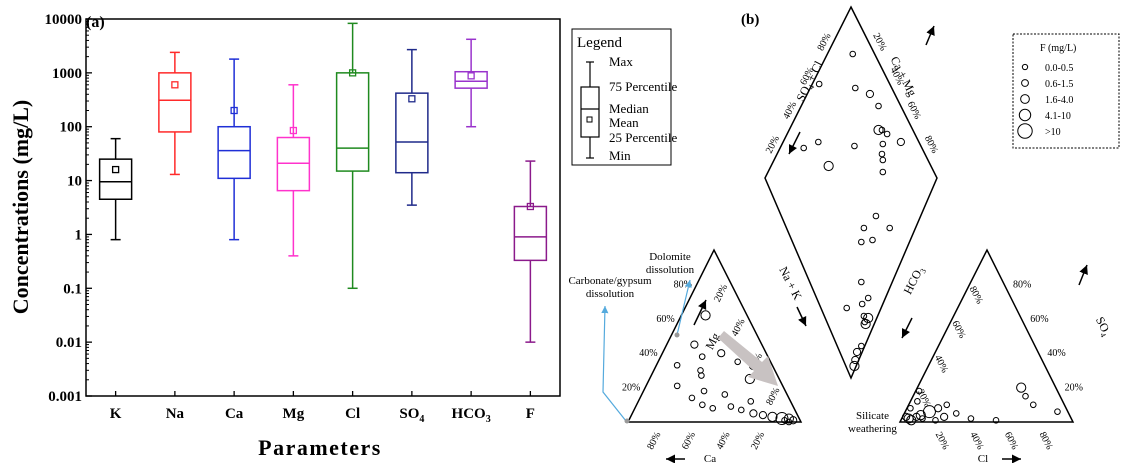 The width and height of the screenshot is (1121, 463). What do you see at coordinates (175, 414) in the screenshot?
I see `x-tick-label-na: Na` at bounding box center [175, 414].